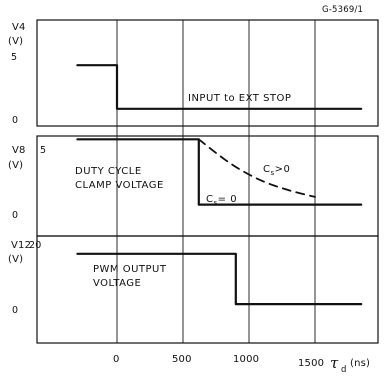  I want to click on panel-v12-text-line-1: PWM OUTPUT, so click(130, 269).